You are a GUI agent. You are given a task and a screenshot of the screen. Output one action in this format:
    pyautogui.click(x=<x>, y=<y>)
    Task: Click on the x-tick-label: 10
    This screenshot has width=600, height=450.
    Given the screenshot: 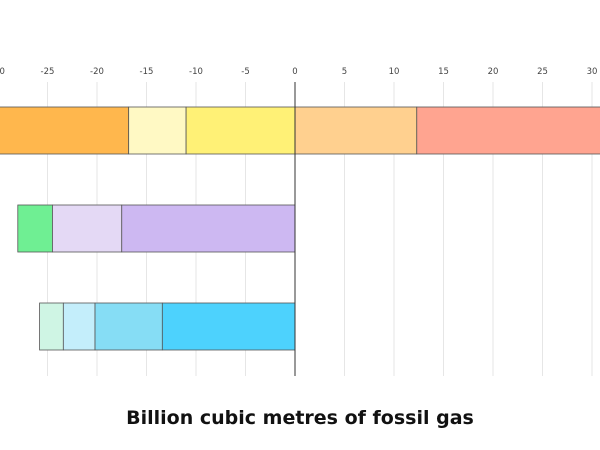 What is the action you would take?
    pyautogui.click(x=394, y=72)
    